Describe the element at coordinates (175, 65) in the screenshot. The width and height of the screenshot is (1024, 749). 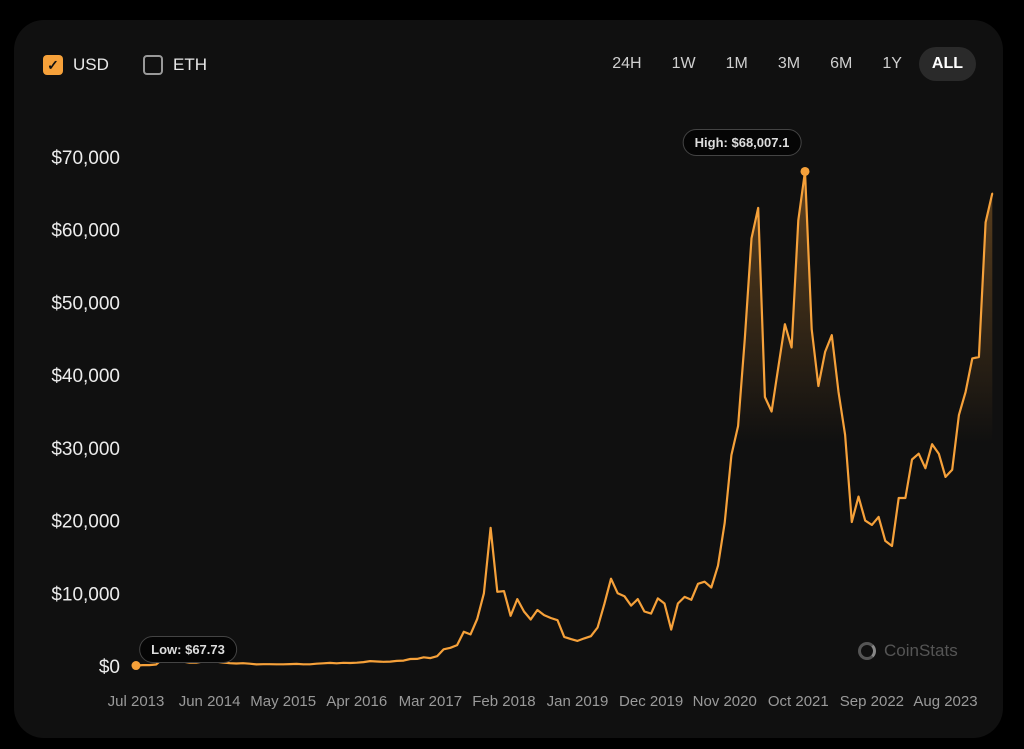
I see `eth-checkbox: ETH` at that location.